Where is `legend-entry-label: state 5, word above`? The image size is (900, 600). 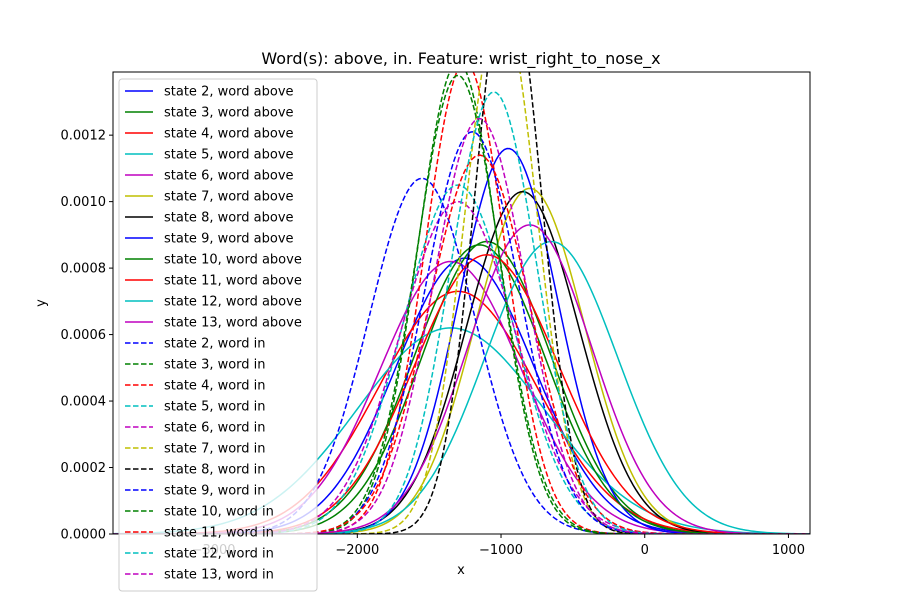 legend-entry-label: state 5, word above is located at coordinates (229, 155).